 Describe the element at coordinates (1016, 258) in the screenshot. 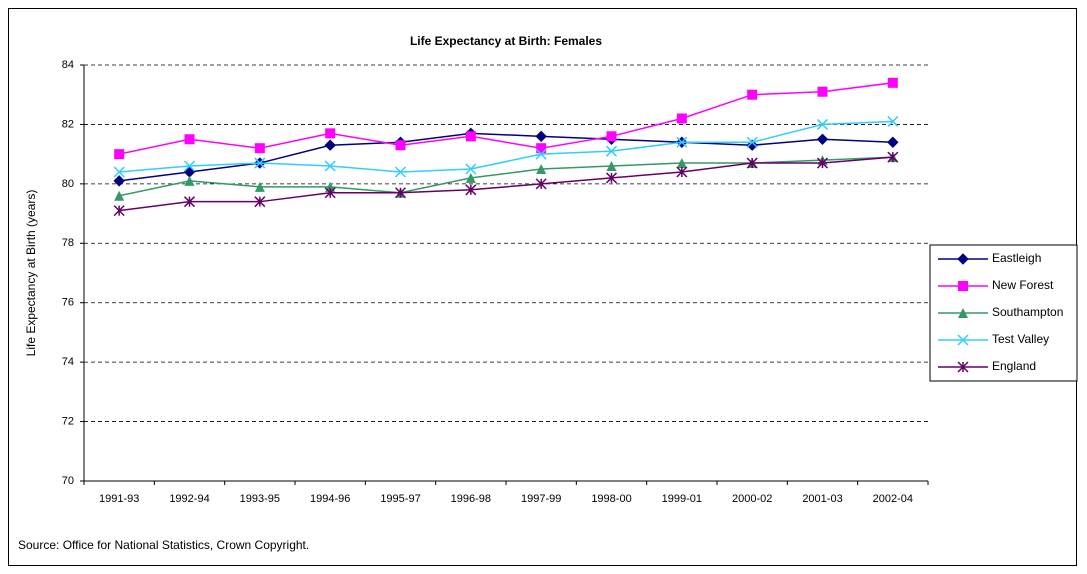

I see `legend-label: Eastleigh` at that location.